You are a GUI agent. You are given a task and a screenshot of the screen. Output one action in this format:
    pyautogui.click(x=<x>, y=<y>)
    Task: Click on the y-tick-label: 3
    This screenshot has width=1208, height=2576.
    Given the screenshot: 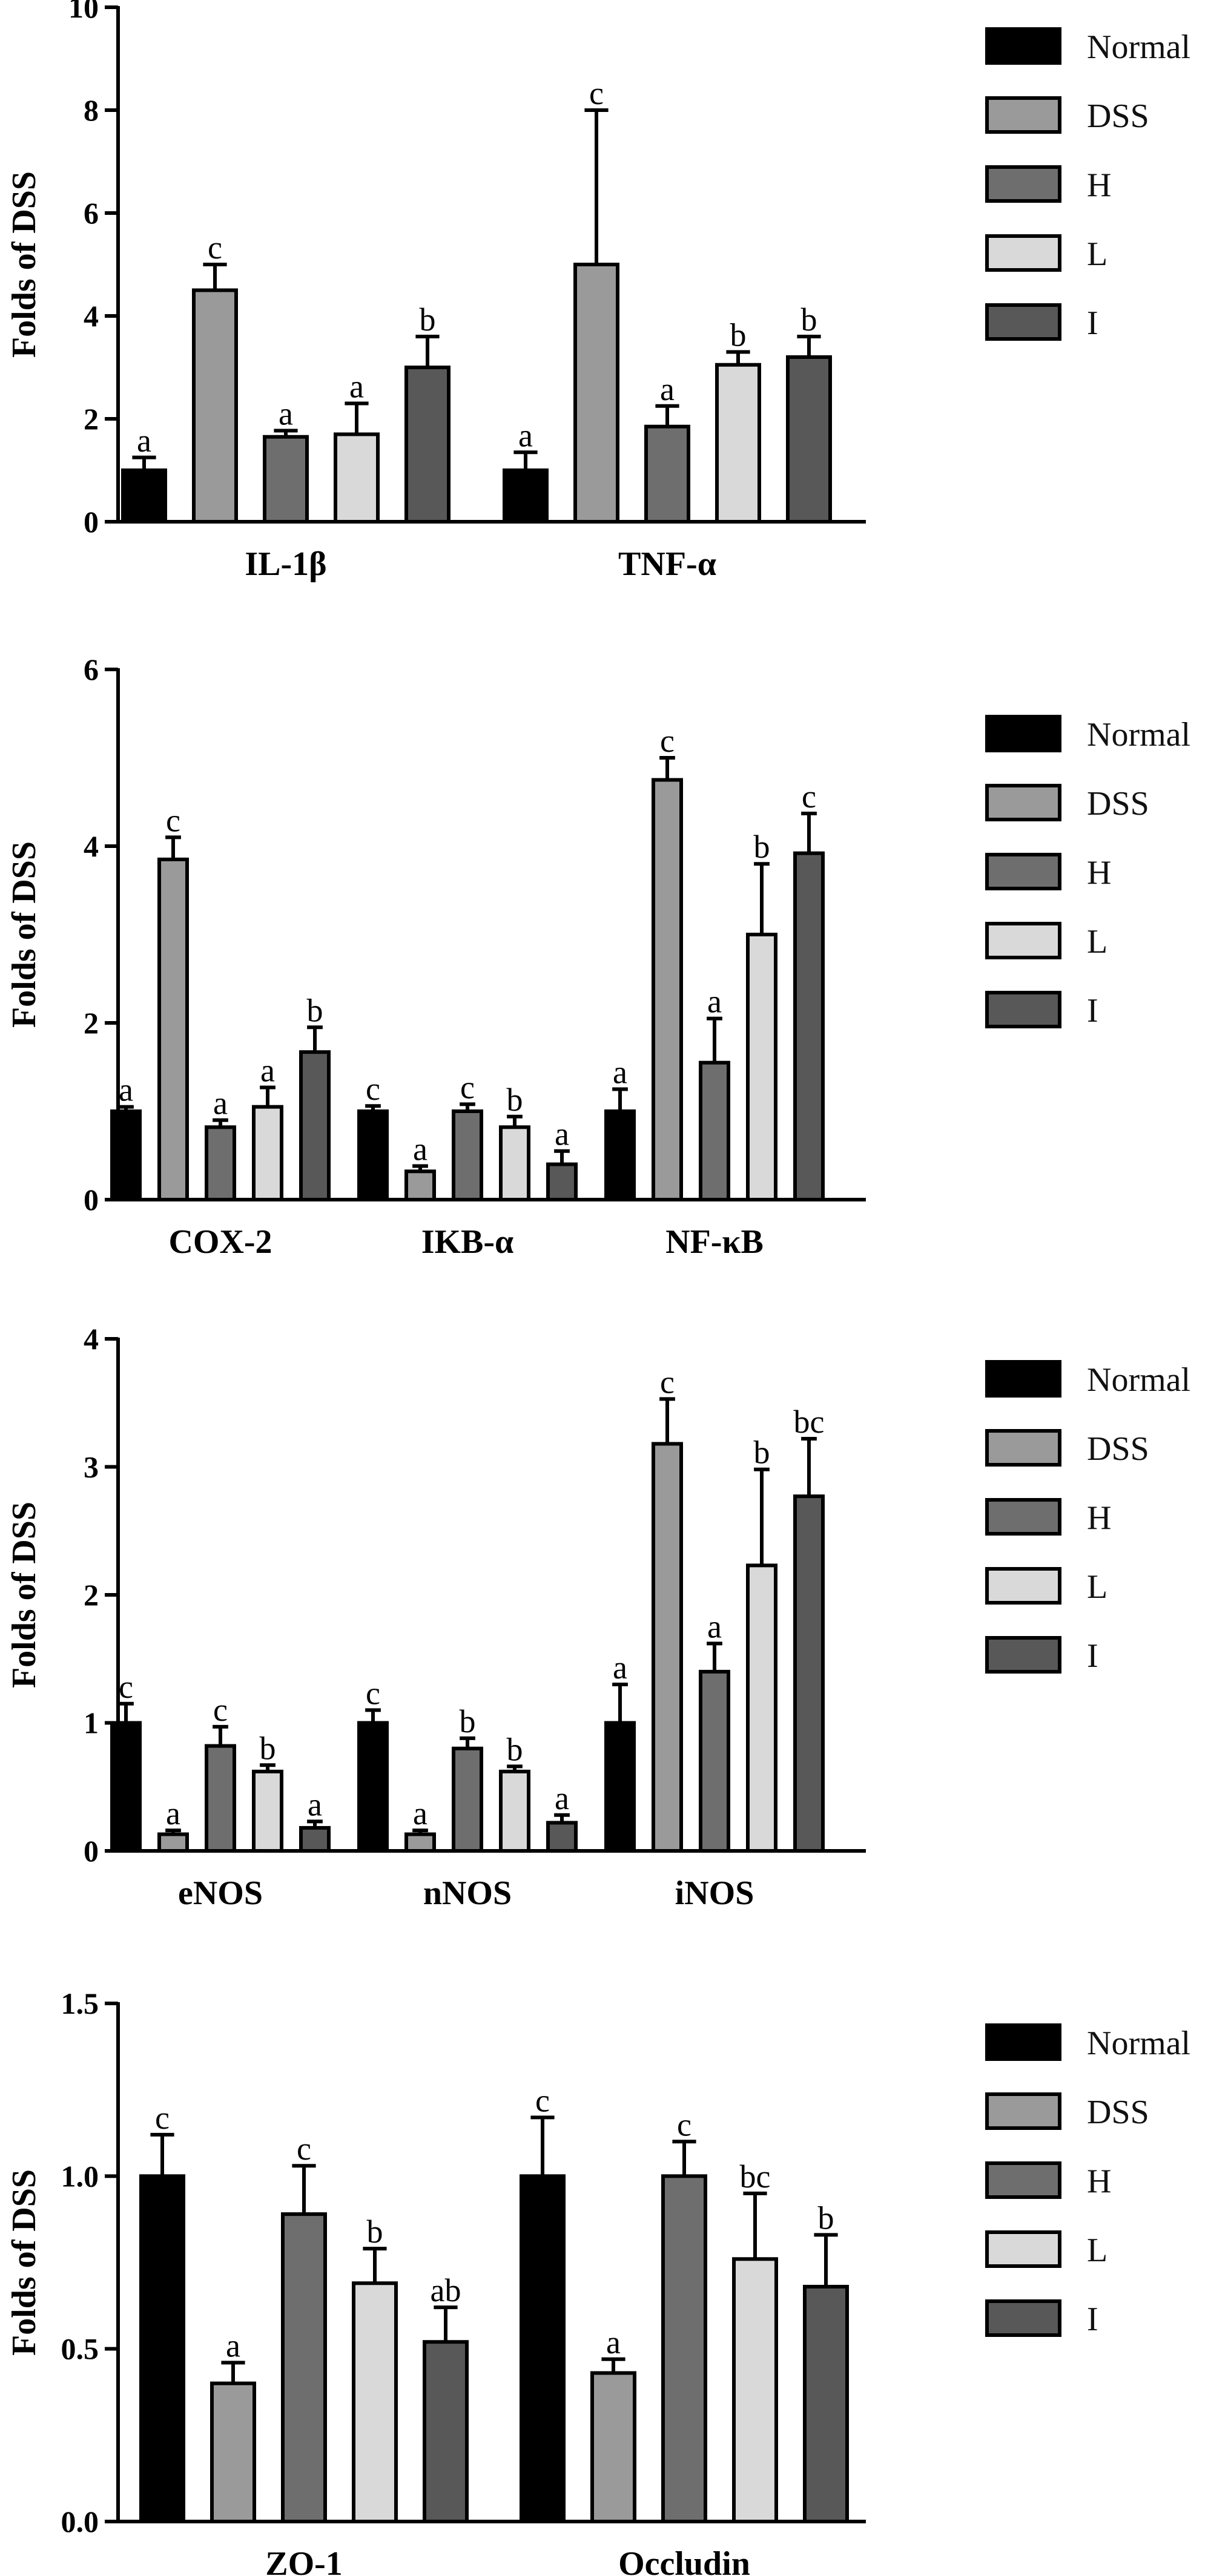 What is the action you would take?
    pyautogui.click(x=91, y=1467)
    